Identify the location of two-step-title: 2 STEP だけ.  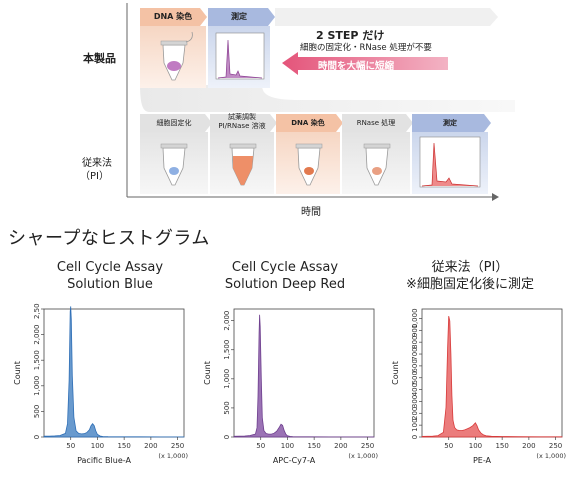
(350, 35).